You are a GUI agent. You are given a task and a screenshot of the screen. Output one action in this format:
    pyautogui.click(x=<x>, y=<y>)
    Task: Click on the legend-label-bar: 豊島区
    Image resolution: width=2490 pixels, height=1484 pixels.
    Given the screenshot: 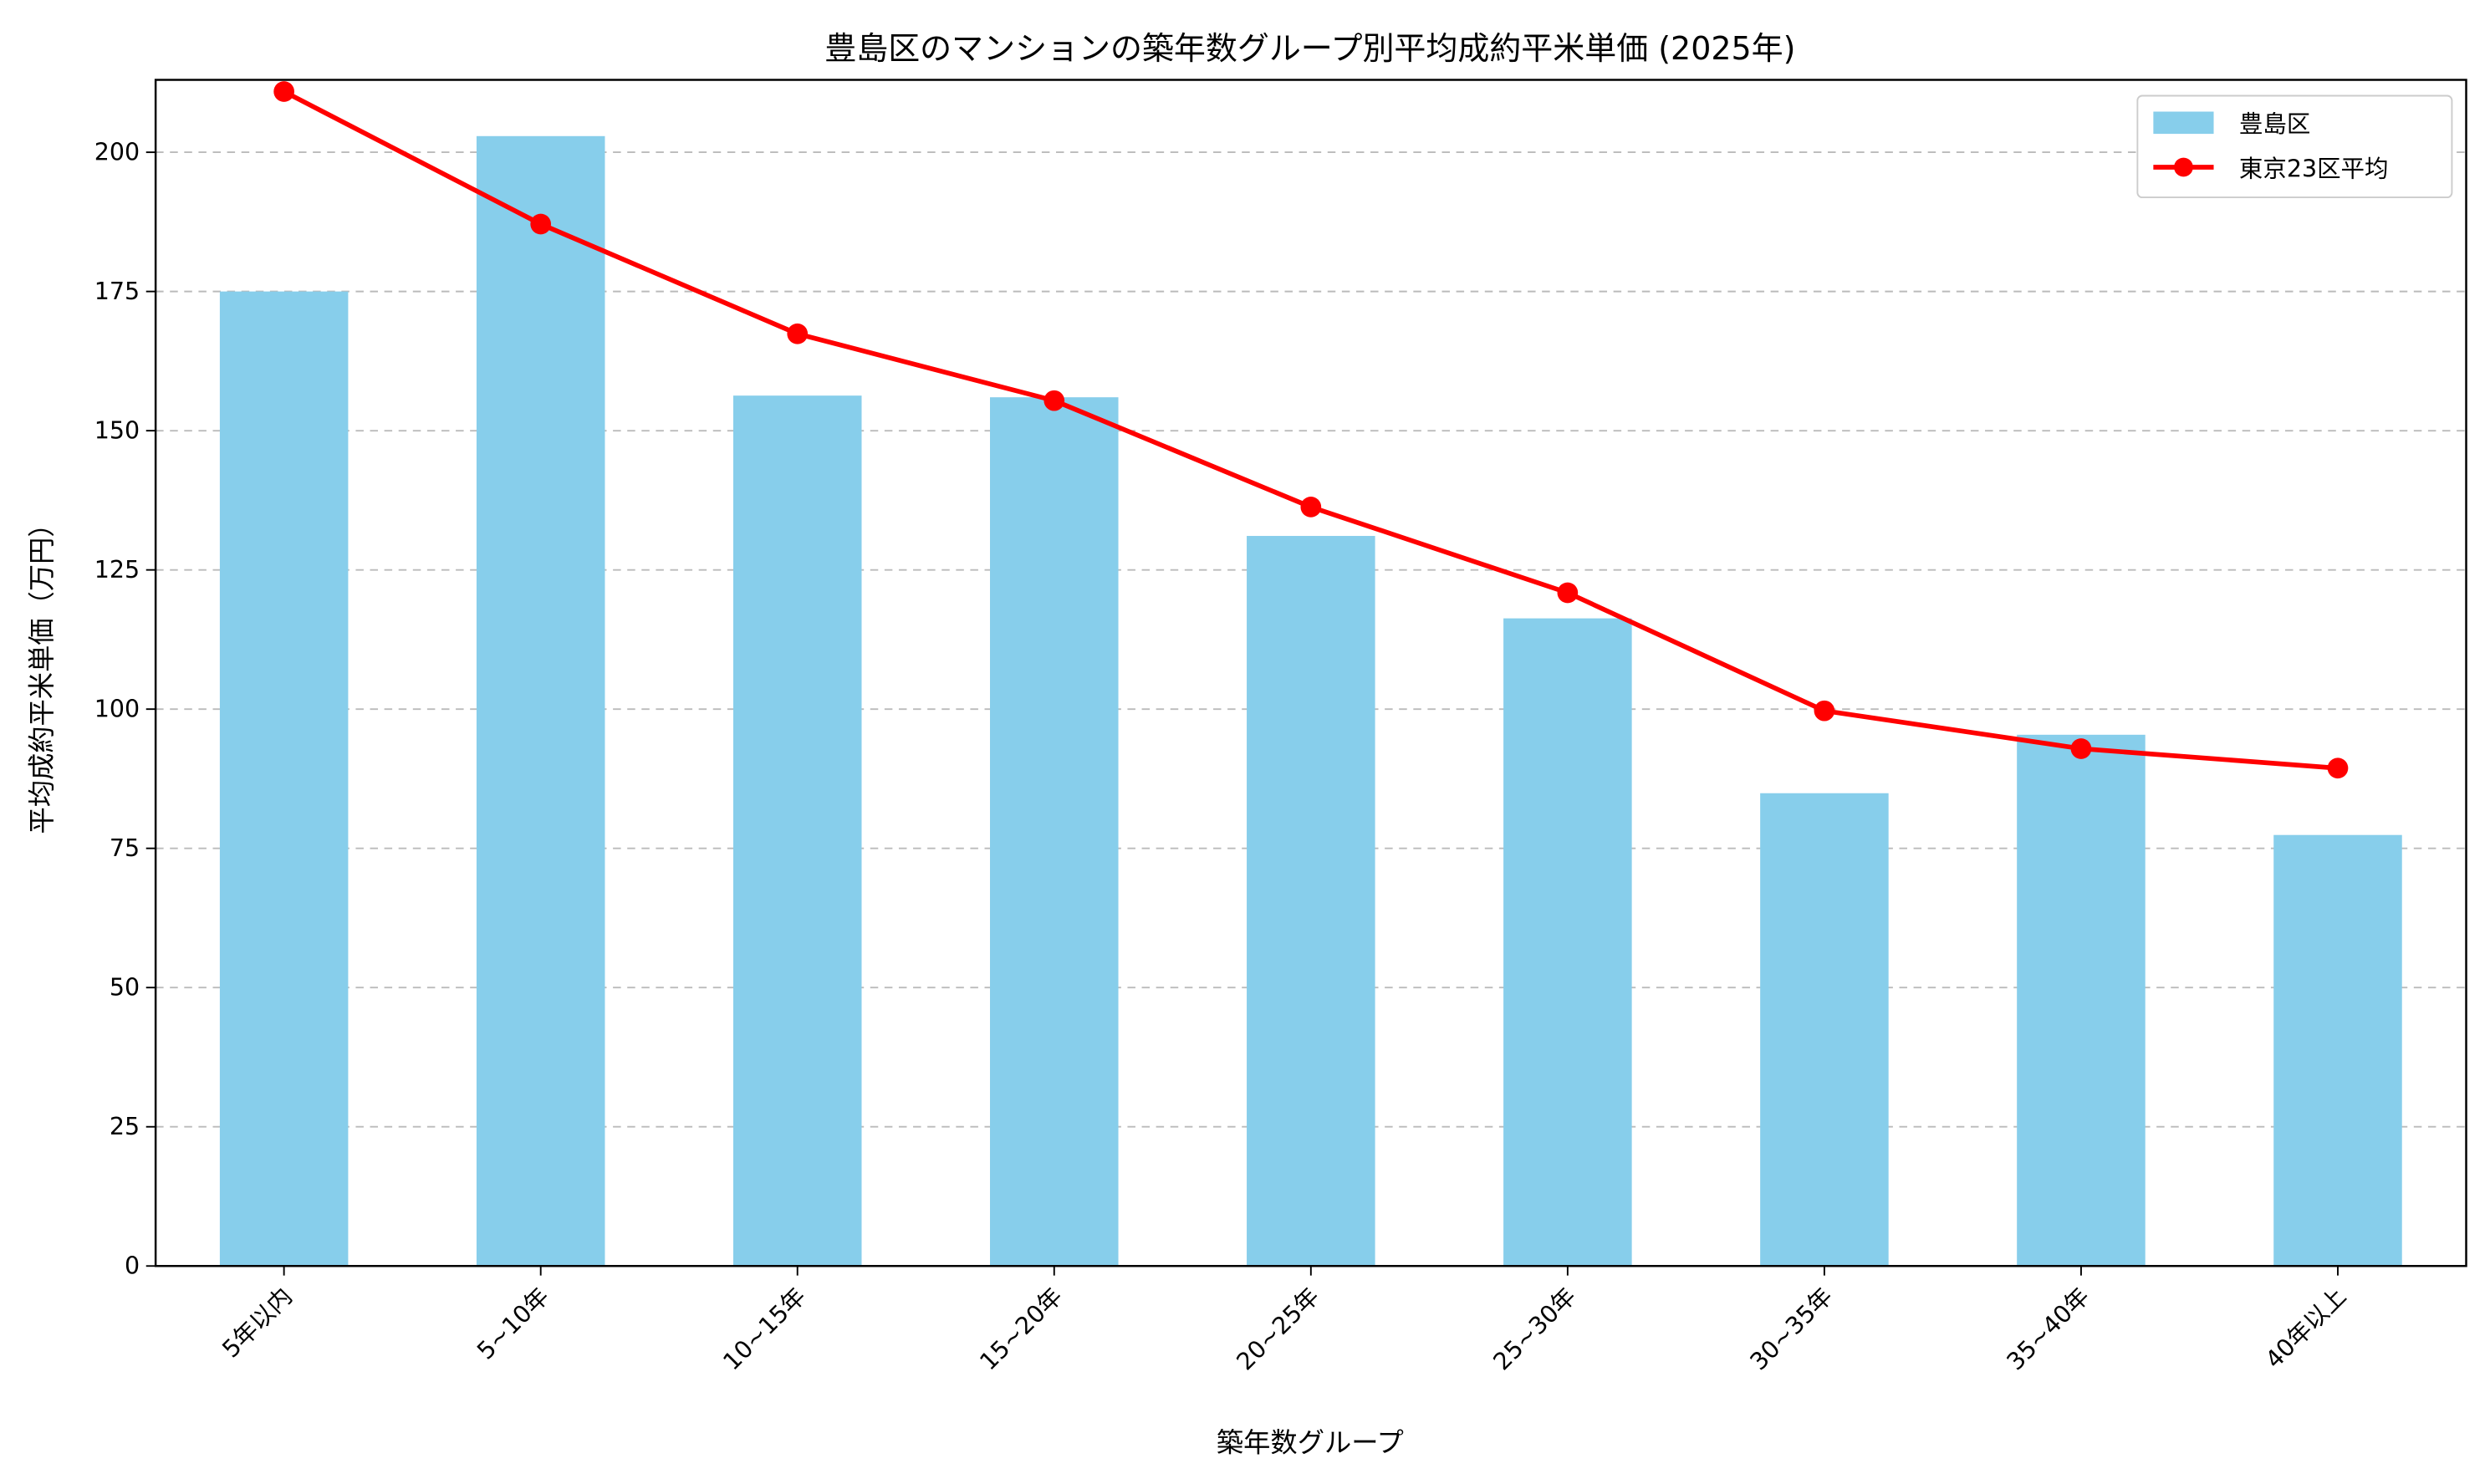 What is the action you would take?
    pyautogui.click(x=2274, y=124)
    